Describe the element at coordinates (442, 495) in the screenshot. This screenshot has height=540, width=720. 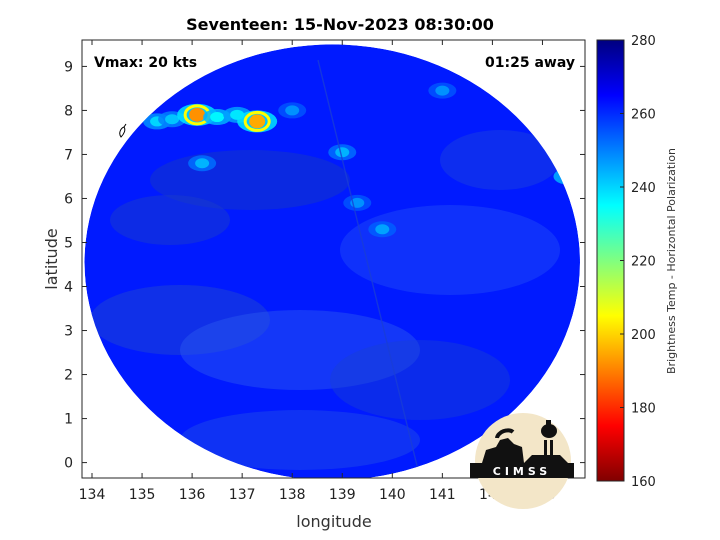
I see `x-tick-label: 141` at that location.